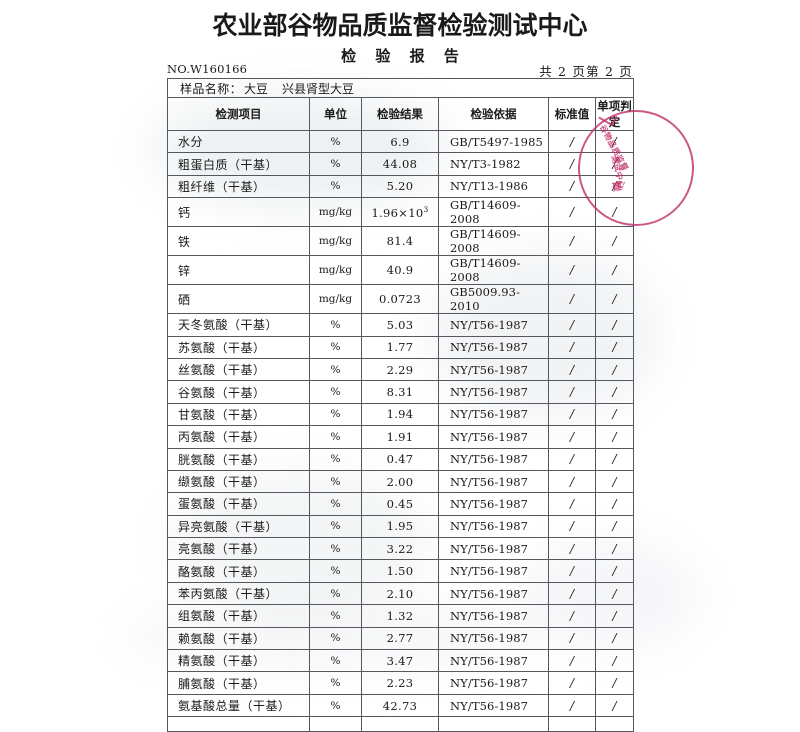 The height and width of the screenshot is (732, 800). I want to click on cell-item: 硒, so click(238, 299).